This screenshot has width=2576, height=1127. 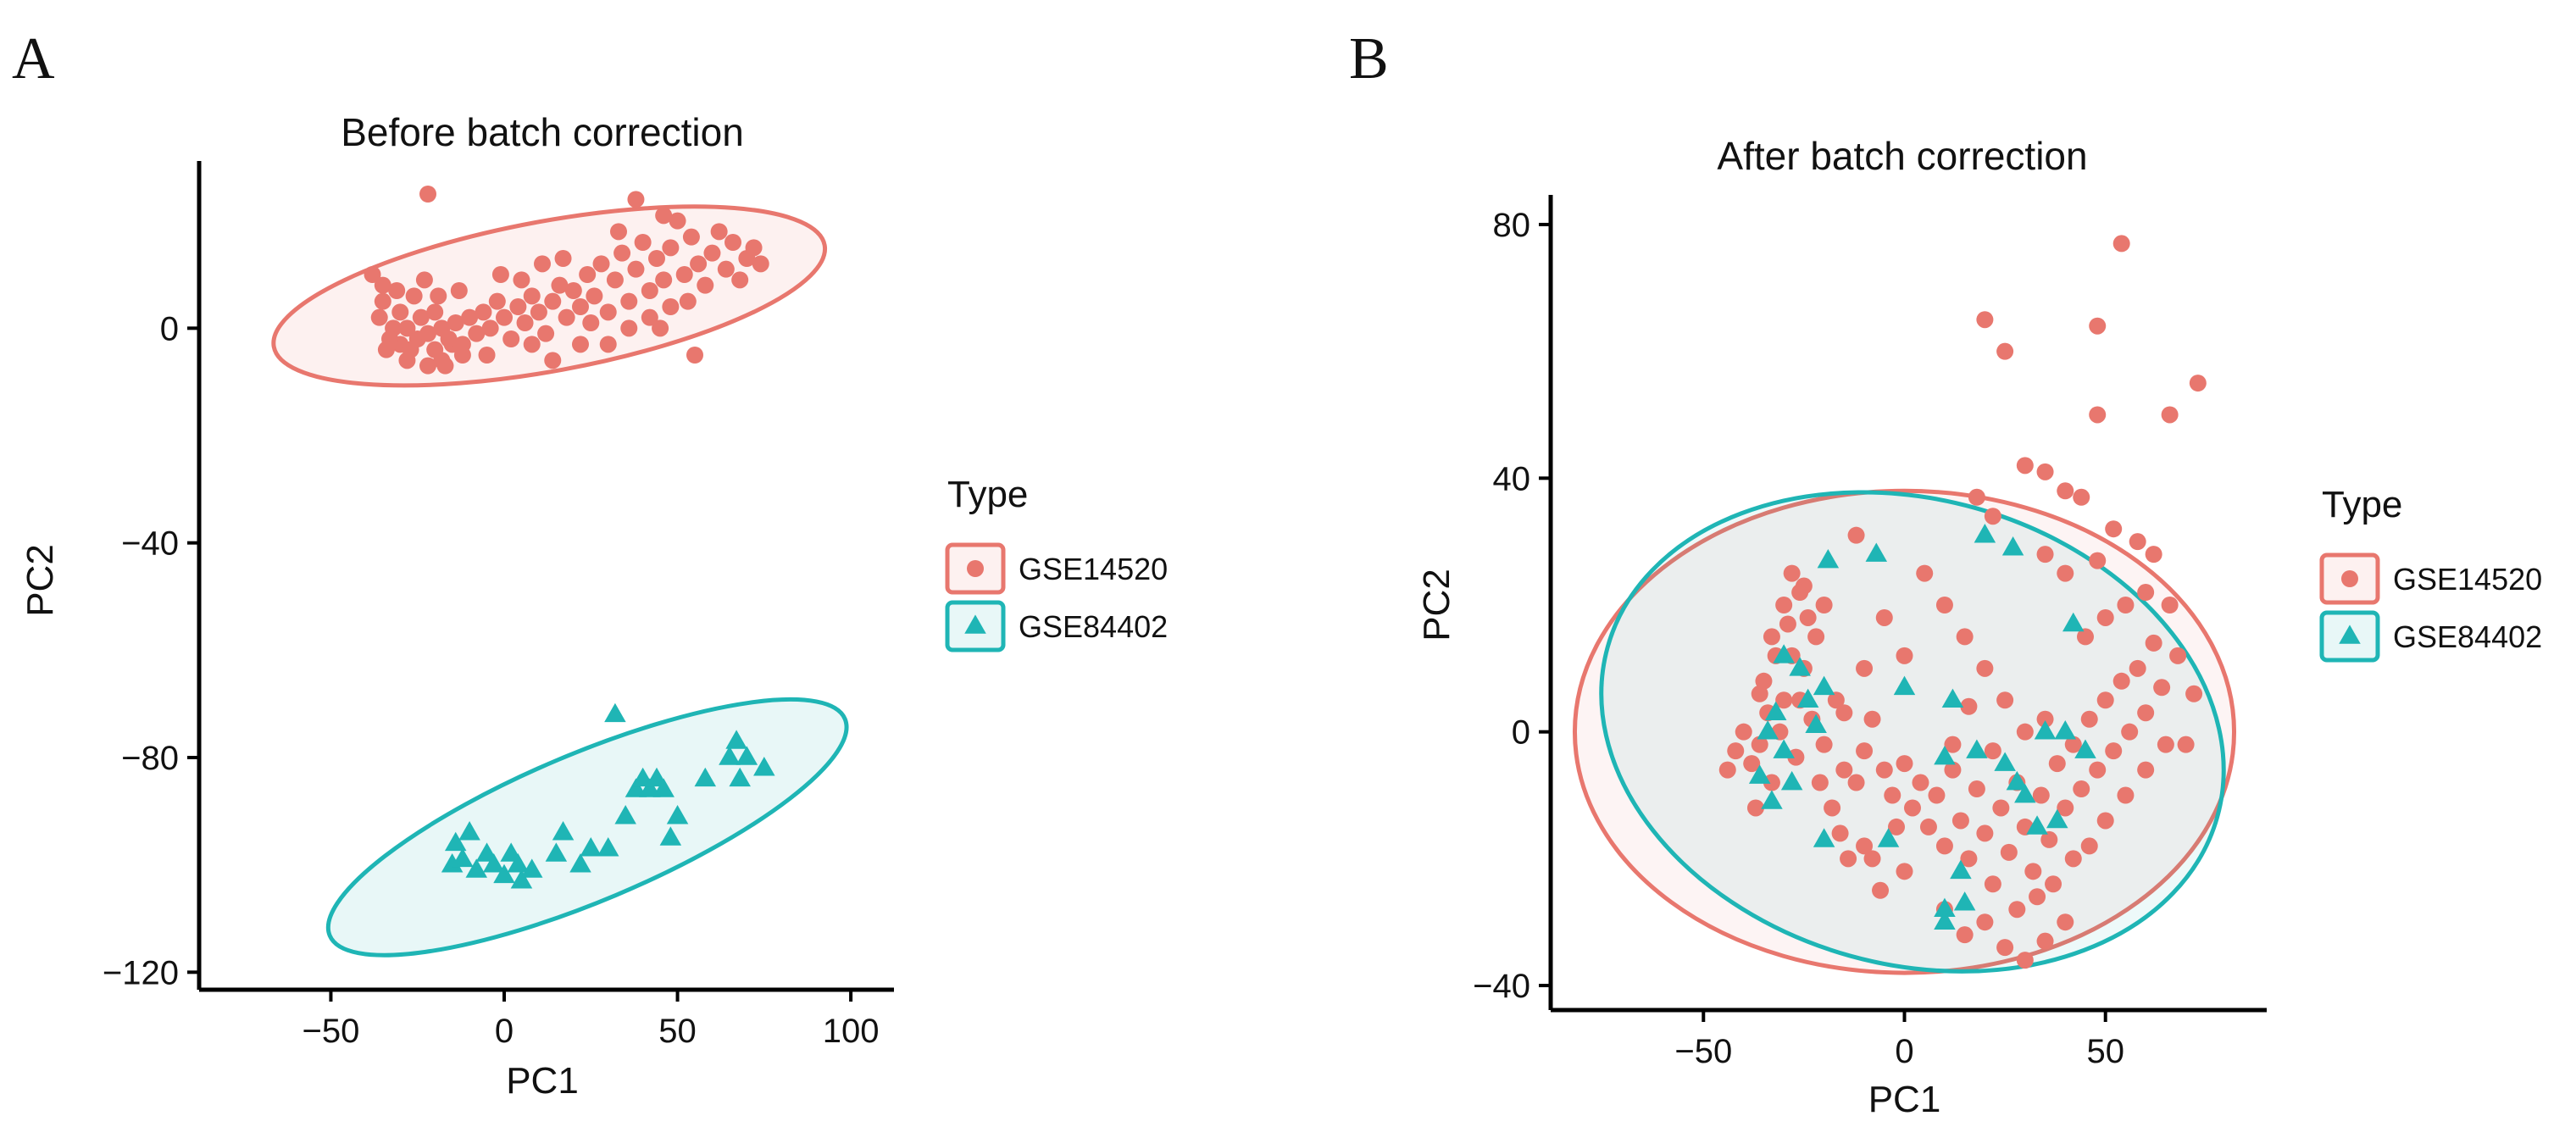 What do you see at coordinates (1904, 1051) in the screenshot?
I see `panel-b-x-tick-label: 0` at bounding box center [1904, 1051].